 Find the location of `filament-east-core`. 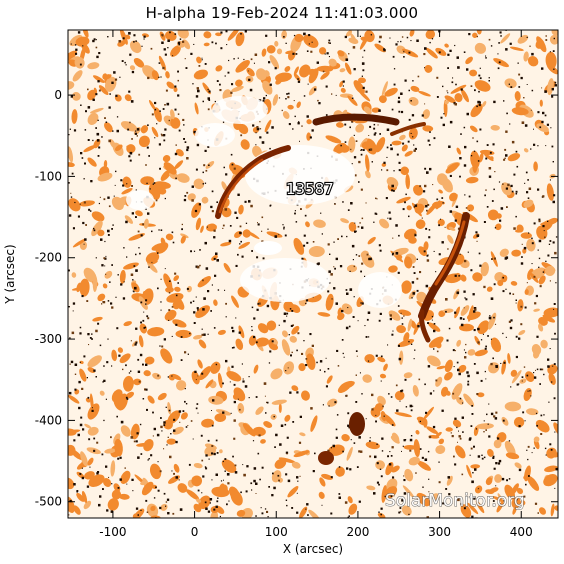

filament-east-core is located at coordinates (450, 253).